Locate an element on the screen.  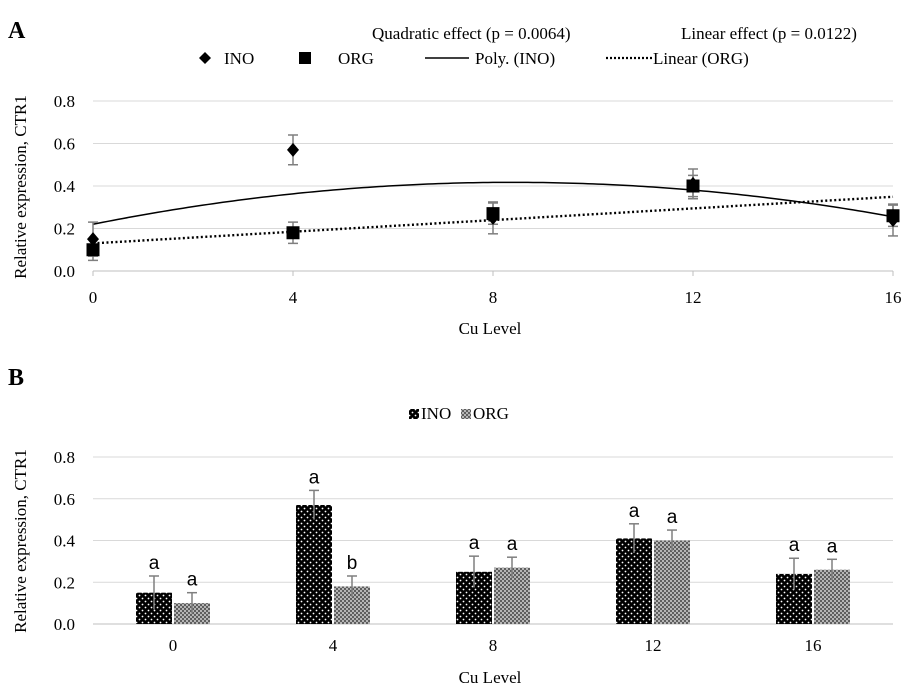
legend-poly-label: Poly. (INO) is located at coordinates (515, 58).